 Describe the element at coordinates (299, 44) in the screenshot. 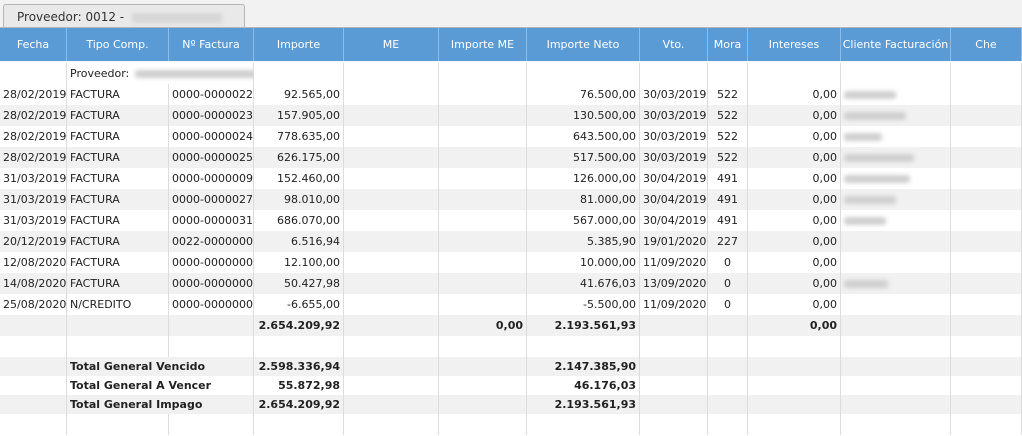

I see `header-col-importe: Importe` at that location.